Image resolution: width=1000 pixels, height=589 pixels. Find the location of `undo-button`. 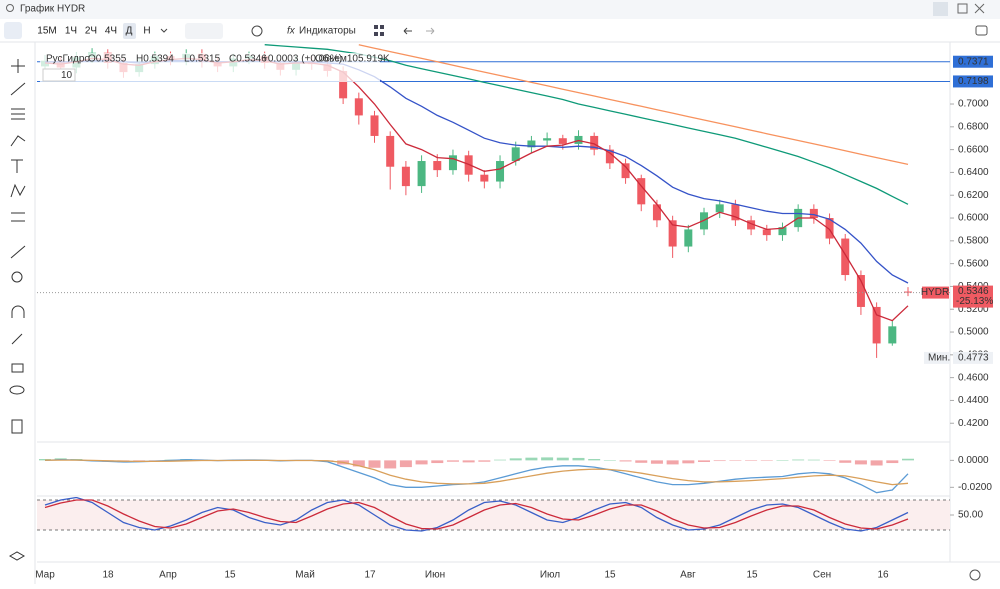

undo-button is located at coordinates (407, 31).